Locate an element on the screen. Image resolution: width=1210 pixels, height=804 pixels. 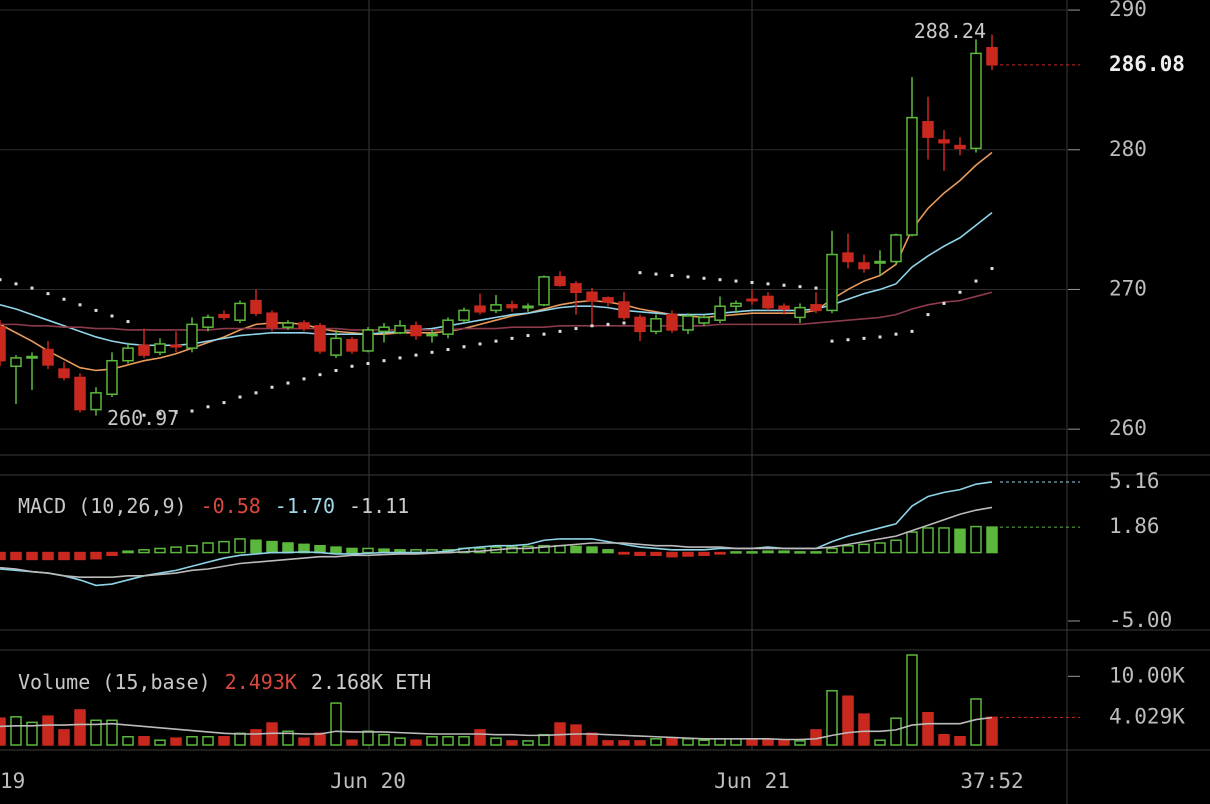
legend-title: Volume (15,base) is located at coordinates (114, 682).